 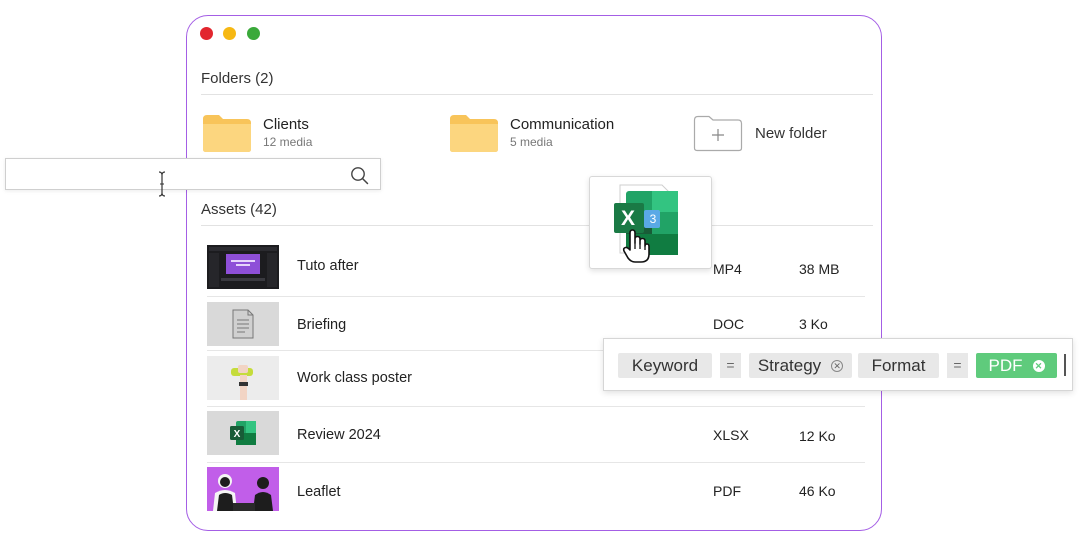 I want to click on keyword-chip: Keyword, so click(x=665, y=365).